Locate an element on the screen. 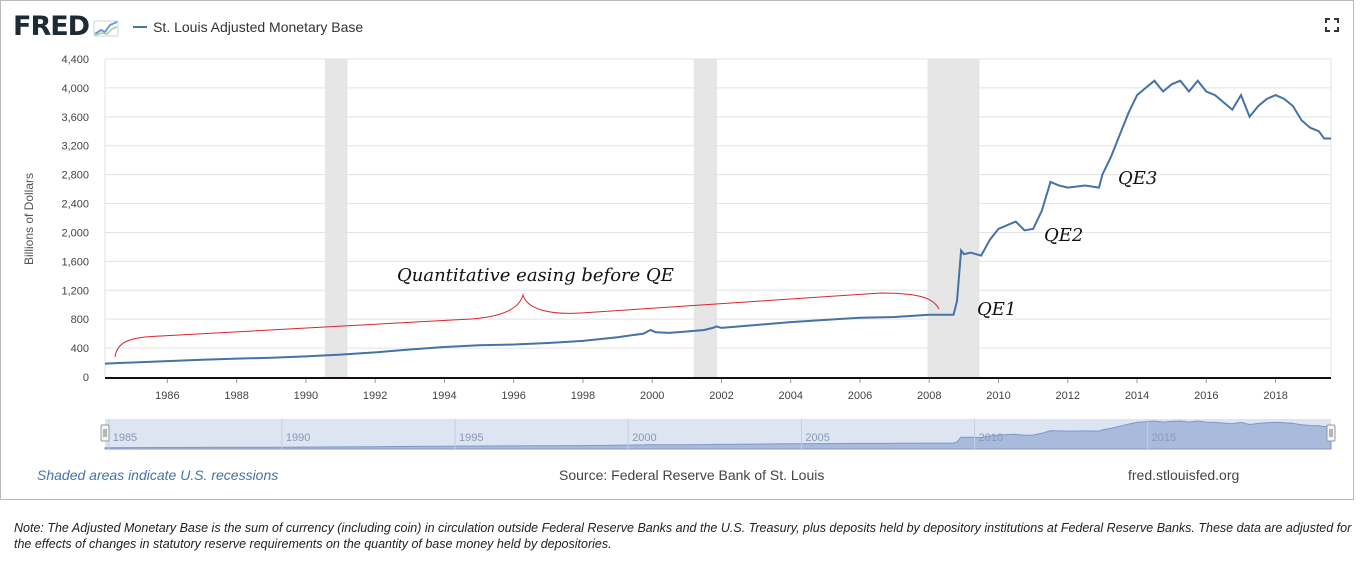 The height and width of the screenshot is (565, 1366). range-navigator: 1985 1990 1995 2000 2005 2010 2015 is located at coordinates (718, 434).